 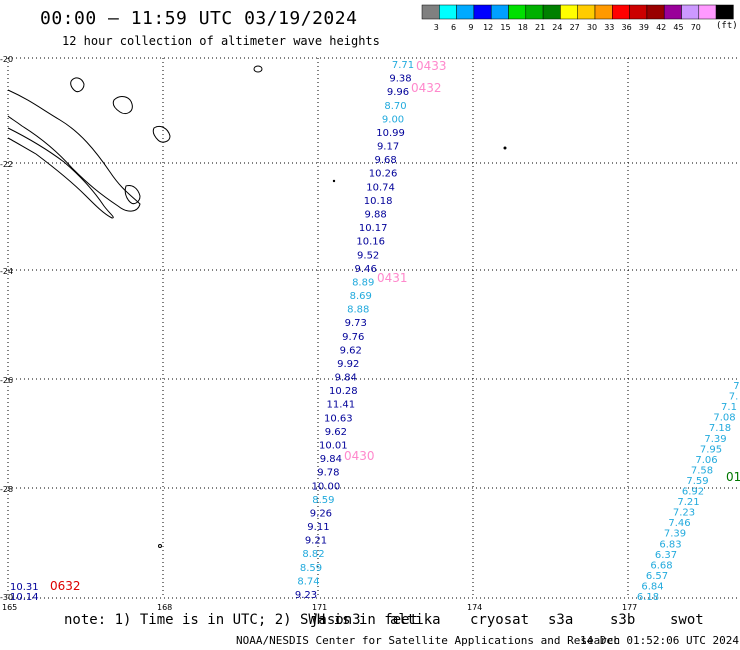 I want to click on sat-s3b: s3b, so click(x=623, y=620).